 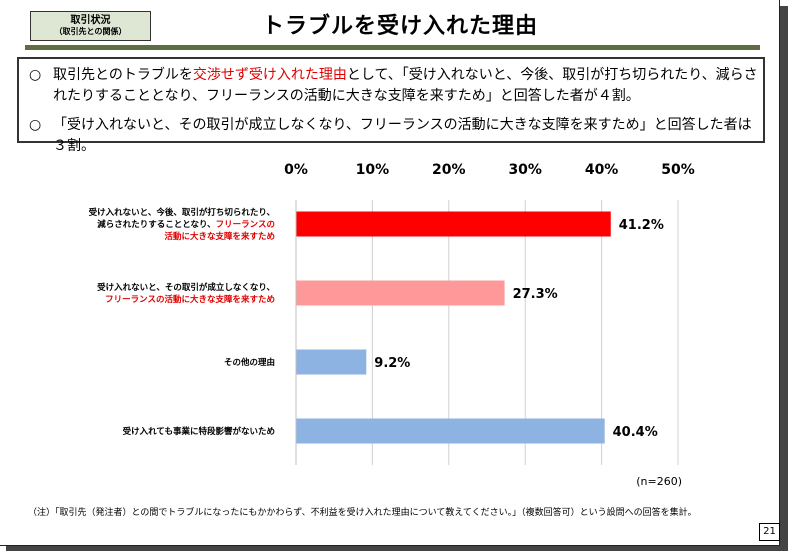 I want to click on page-shadow-right, so click(x=783, y=278).